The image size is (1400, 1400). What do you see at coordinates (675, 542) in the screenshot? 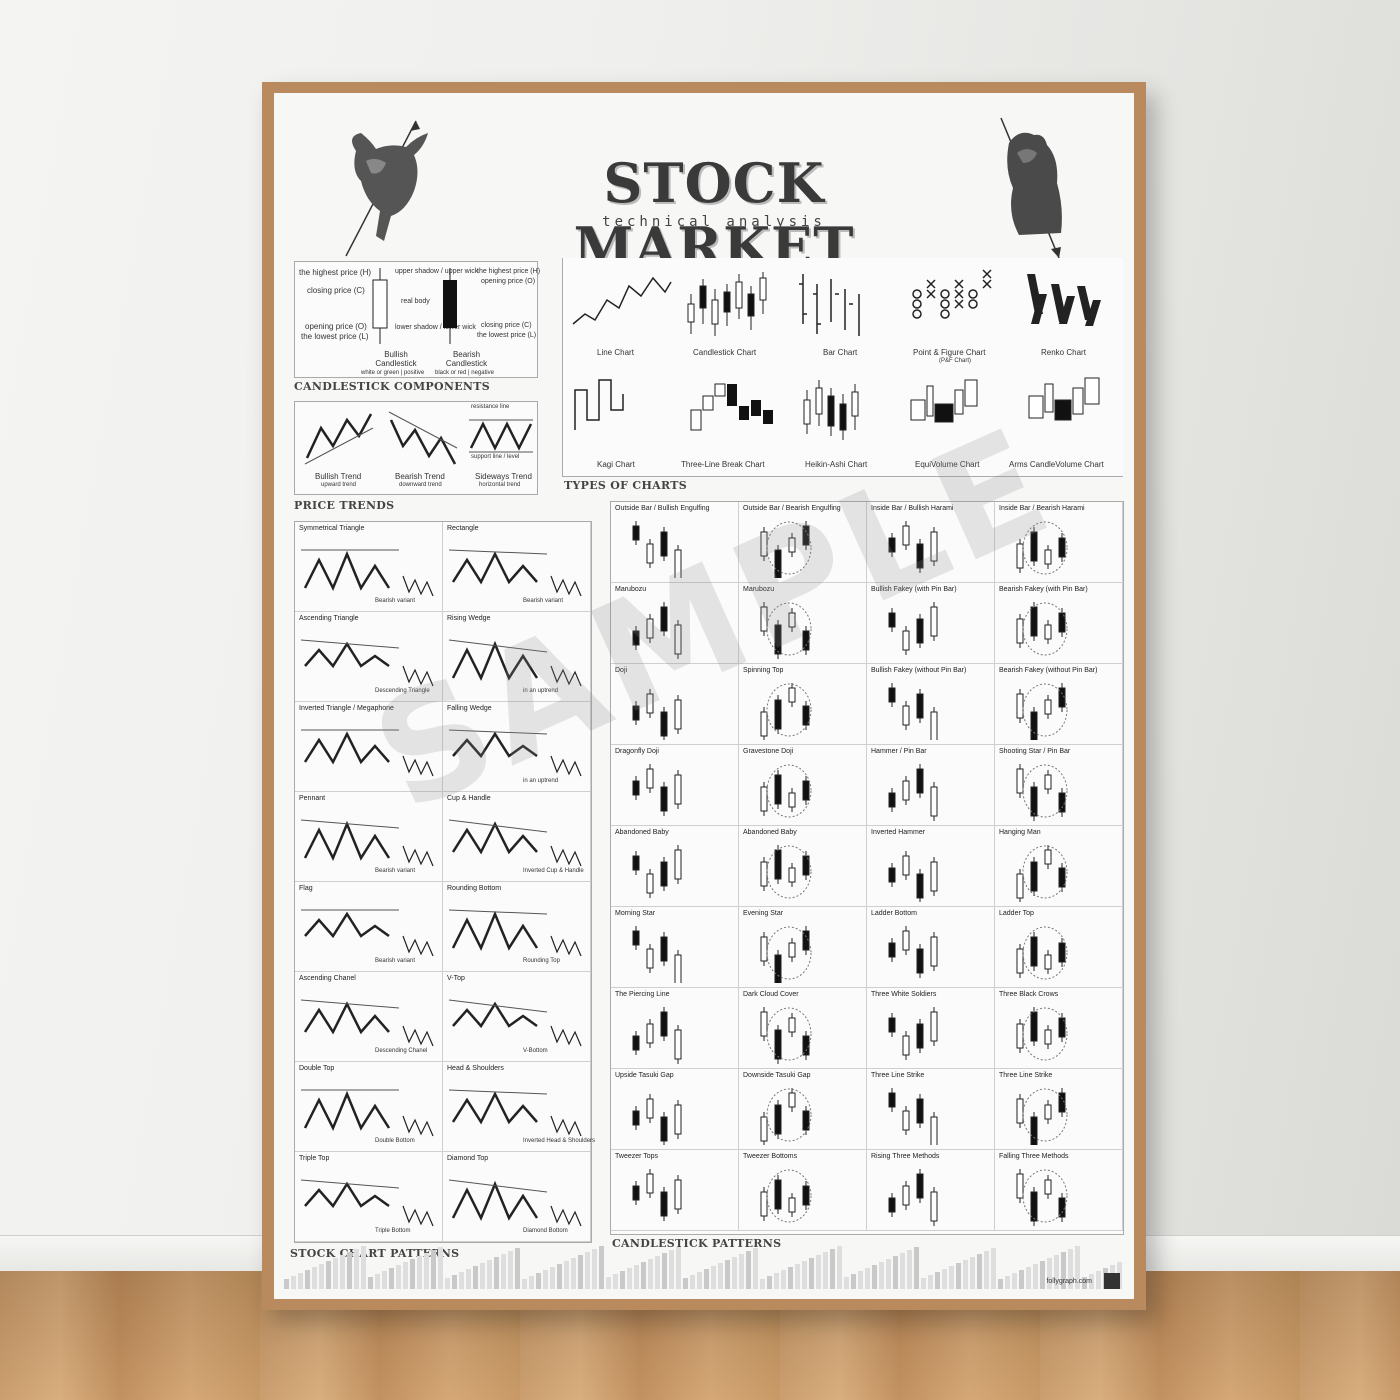
I see `candle-pattern-cell: Outside Bar / Bullish Engulfing` at bounding box center [675, 542].